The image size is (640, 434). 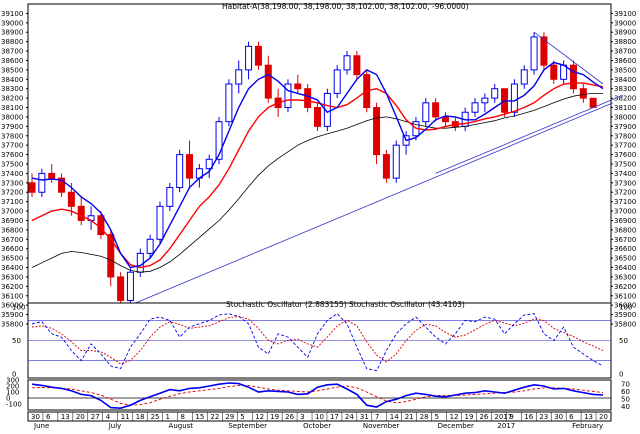 I want to click on x-tick-label: 21, so click(x=409, y=417).